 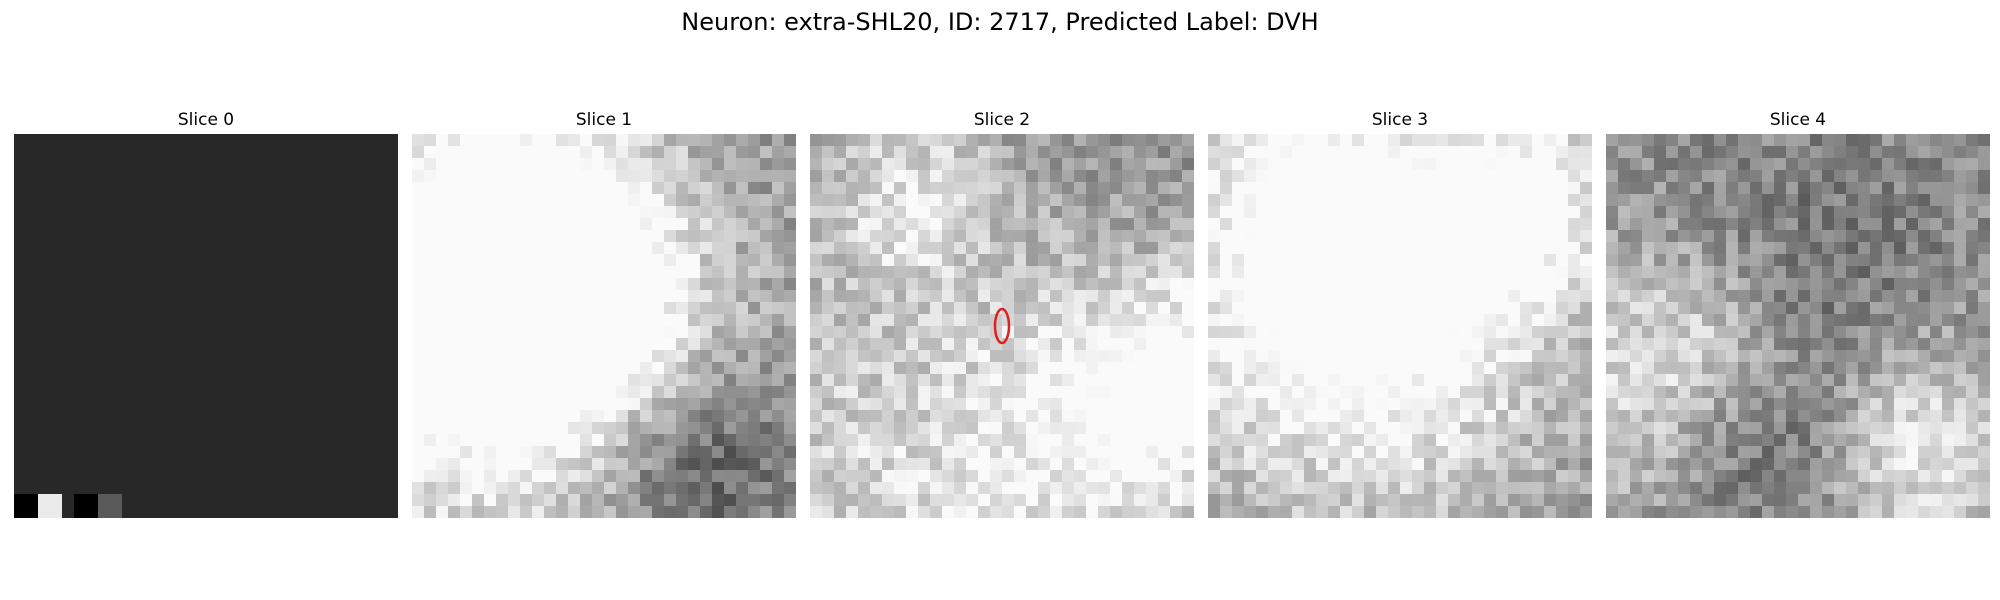 I want to click on slice-title: Slice 1, so click(x=604, y=120).